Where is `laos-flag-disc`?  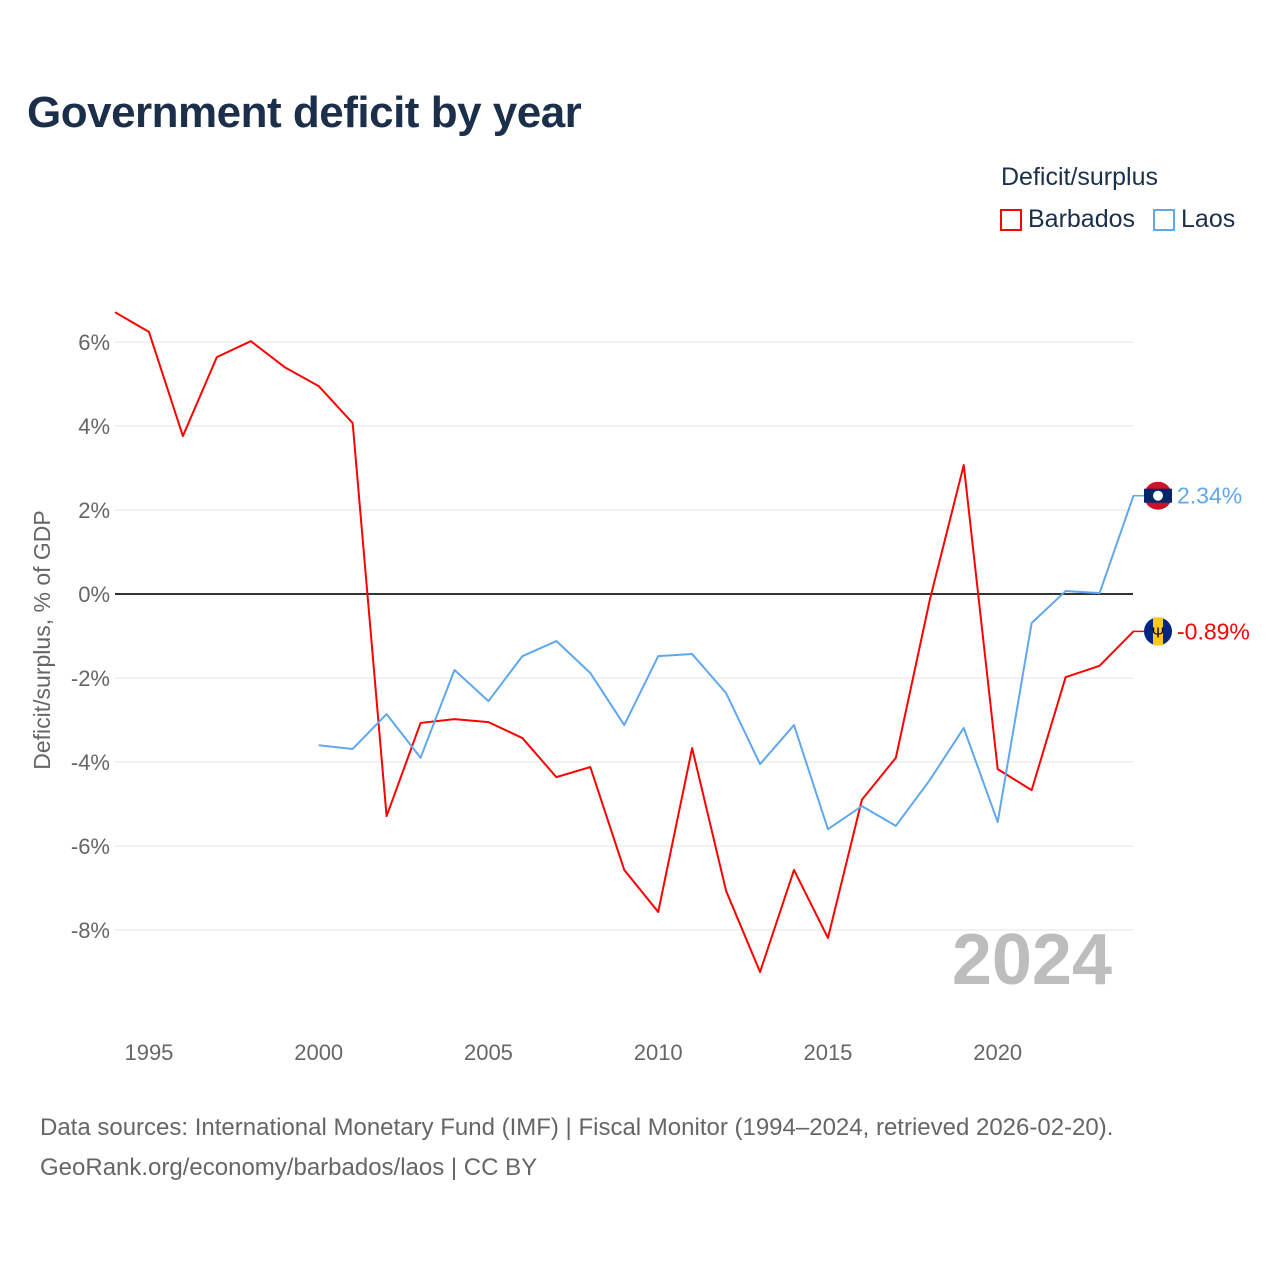
laos-flag-disc is located at coordinates (1158, 495).